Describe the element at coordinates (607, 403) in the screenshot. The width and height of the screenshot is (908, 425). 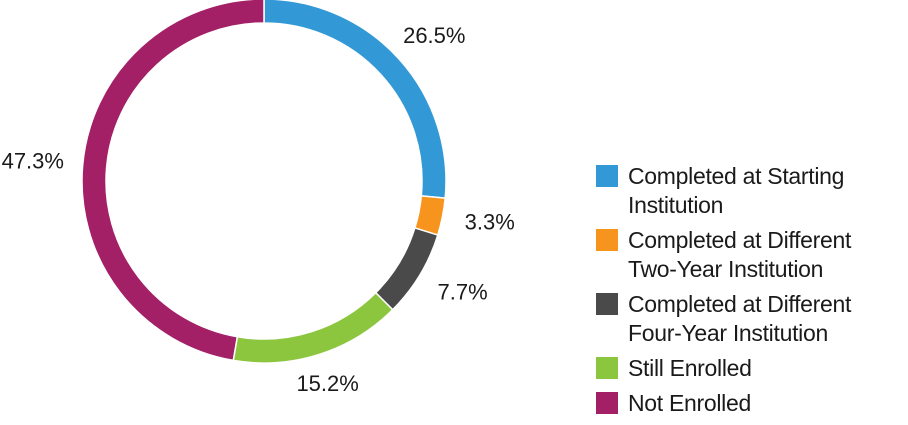
I see `legend-swatch-not-enrolled` at that location.